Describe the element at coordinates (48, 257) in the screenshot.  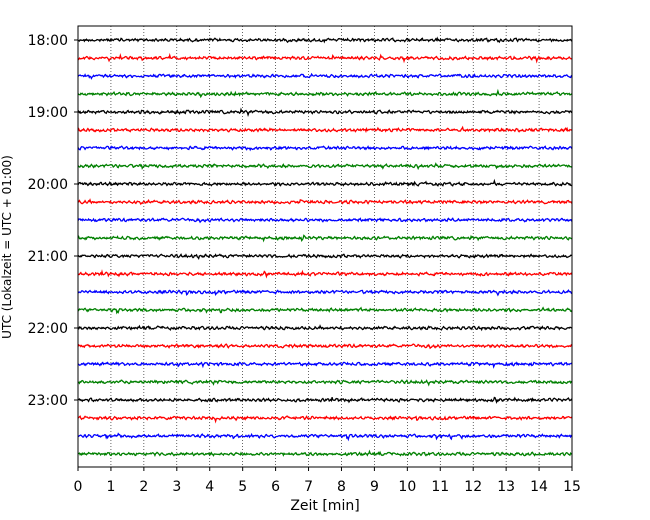
I see `y-tick-label: 21:00` at that location.